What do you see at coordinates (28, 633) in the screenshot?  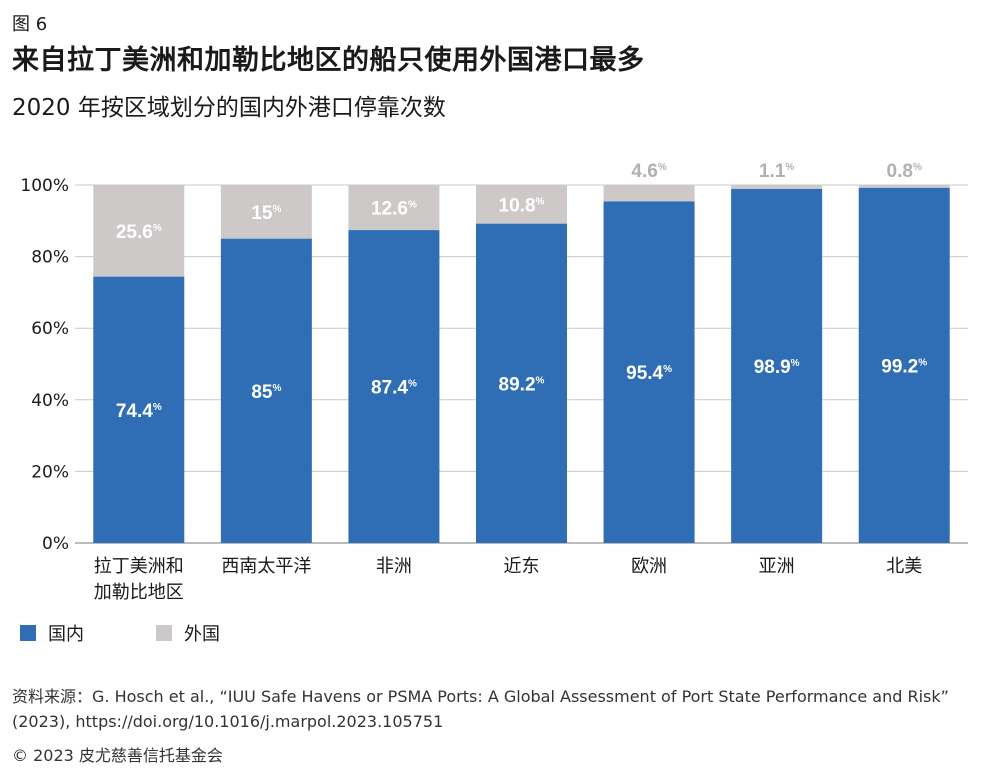 I see `legend-swatch-domestic` at bounding box center [28, 633].